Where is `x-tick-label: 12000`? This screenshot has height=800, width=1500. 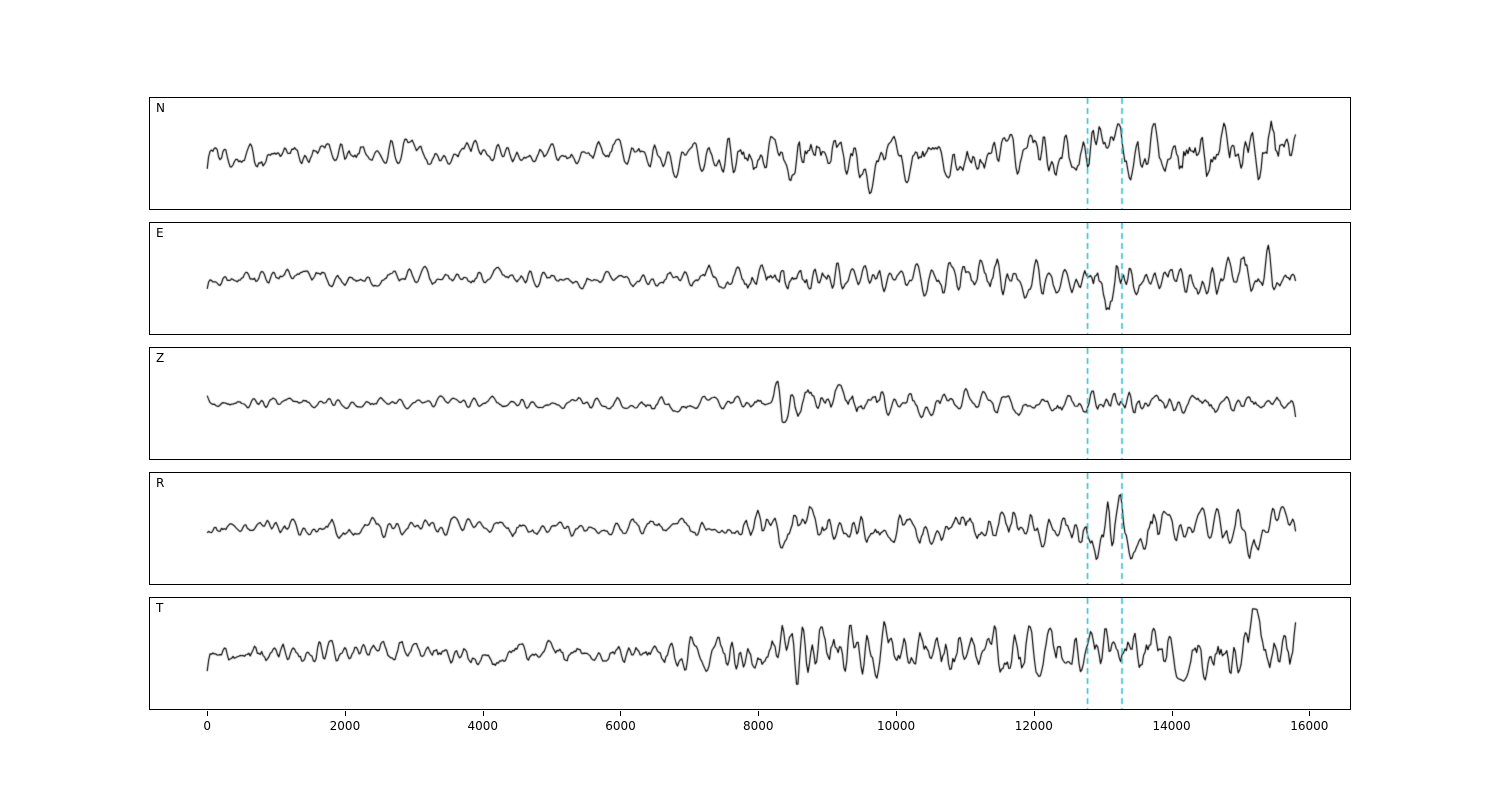
x-tick-label: 12000 is located at coordinates (1033, 726).